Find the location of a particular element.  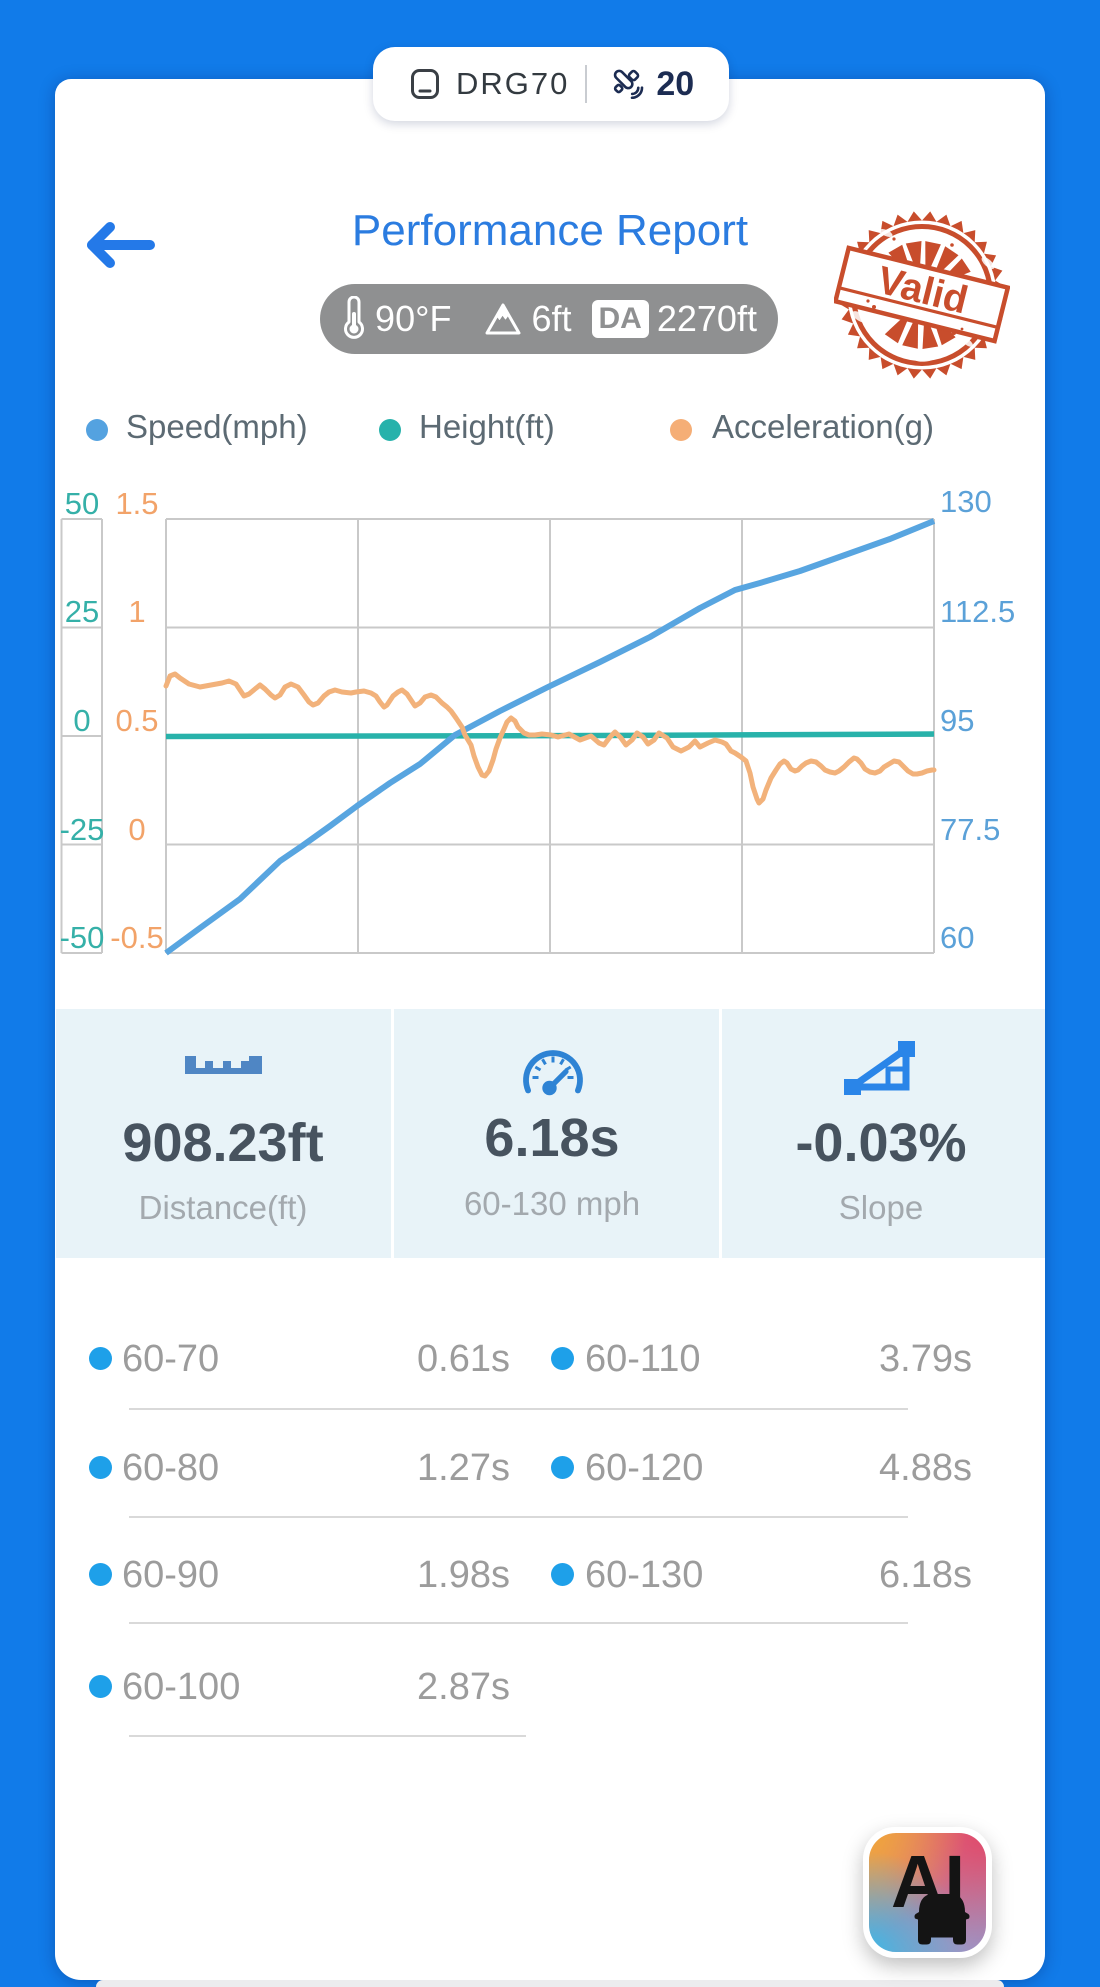

svg-text: -50 is located at coordinates (82, 937).